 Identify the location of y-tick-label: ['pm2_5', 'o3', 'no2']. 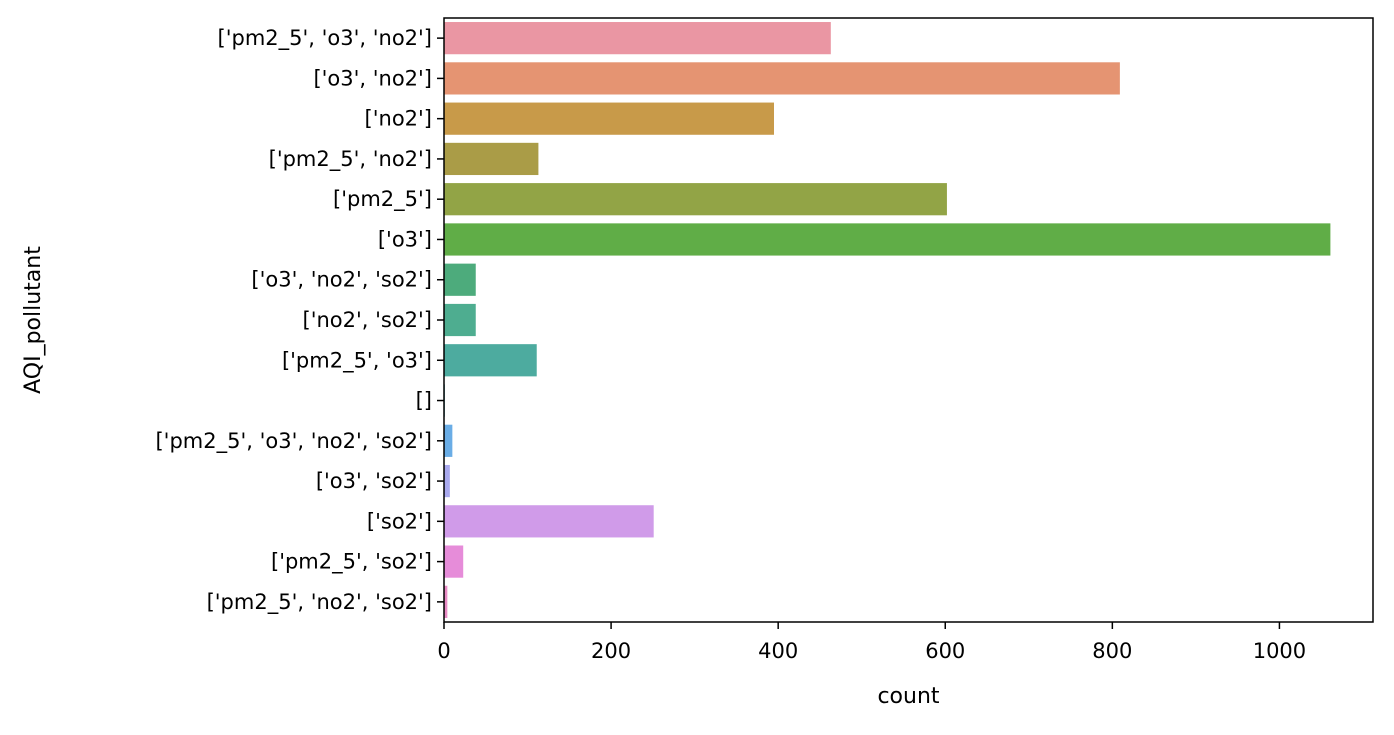
(325, 38).